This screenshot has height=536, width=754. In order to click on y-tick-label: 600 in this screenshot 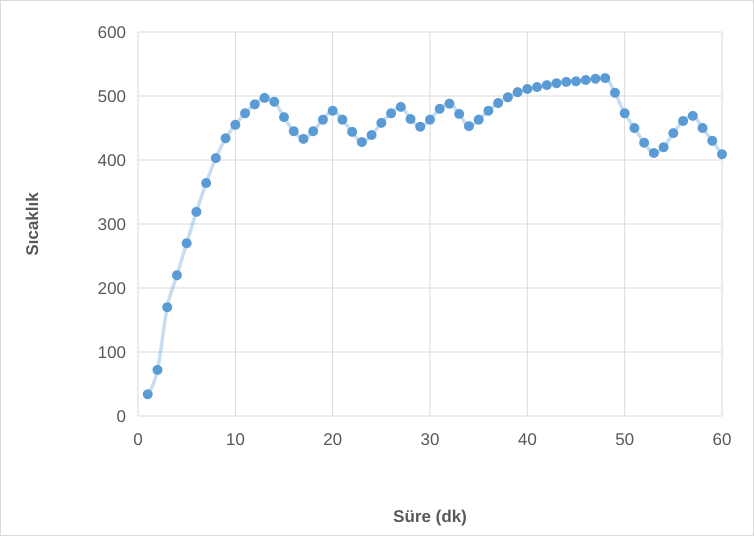, I will do `click(112, 32)`.